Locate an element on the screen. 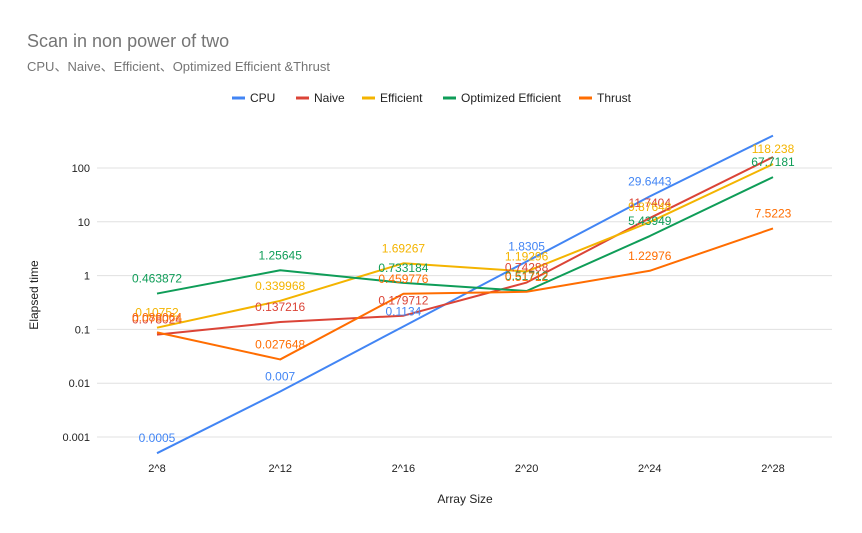 This screenshot has width=862, height=533. data-label: 118.238 is located at coordinates (773, 149).